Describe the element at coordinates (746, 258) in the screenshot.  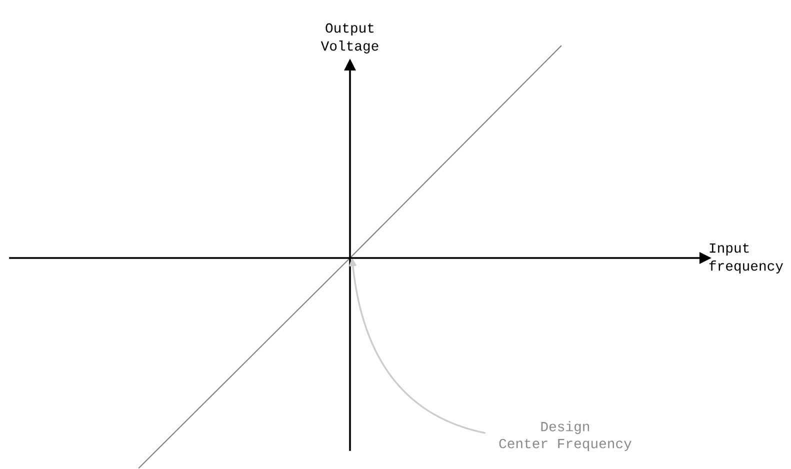
I see `x-axis-title: Input frequency` at that location.